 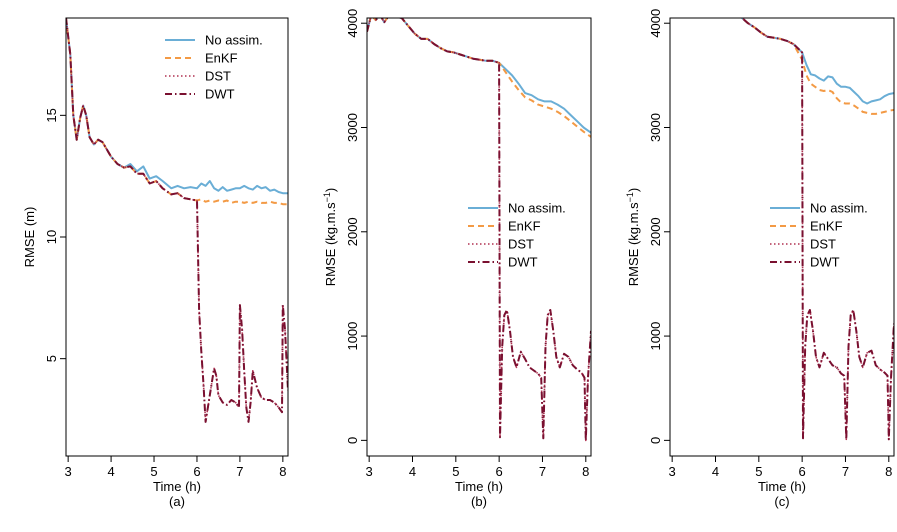 What do you see at coordinates (51, 115) in the screenshot?
I see `y-tick-label: 15` at bounding box center [51, 115].